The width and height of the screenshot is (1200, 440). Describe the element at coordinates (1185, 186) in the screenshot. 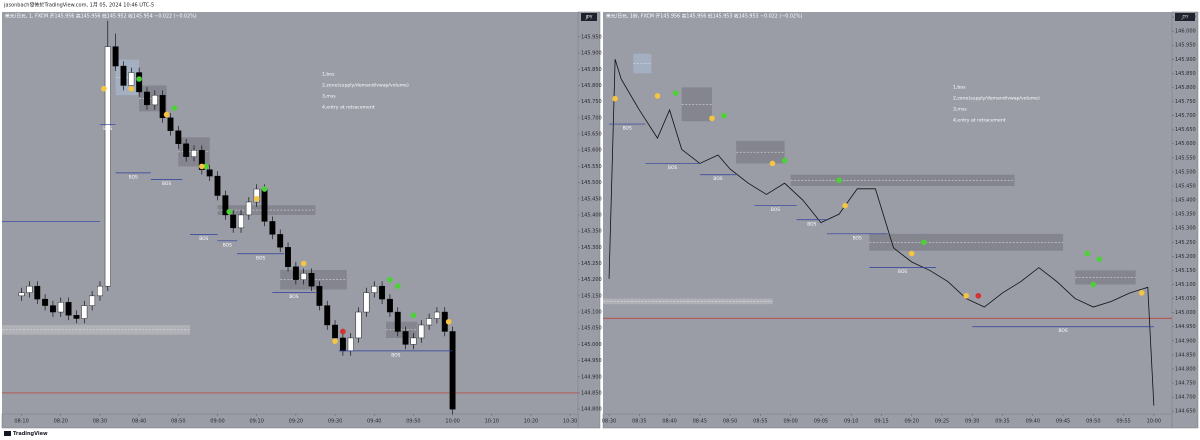

I see `y-tick-label: 145.450` at that location.